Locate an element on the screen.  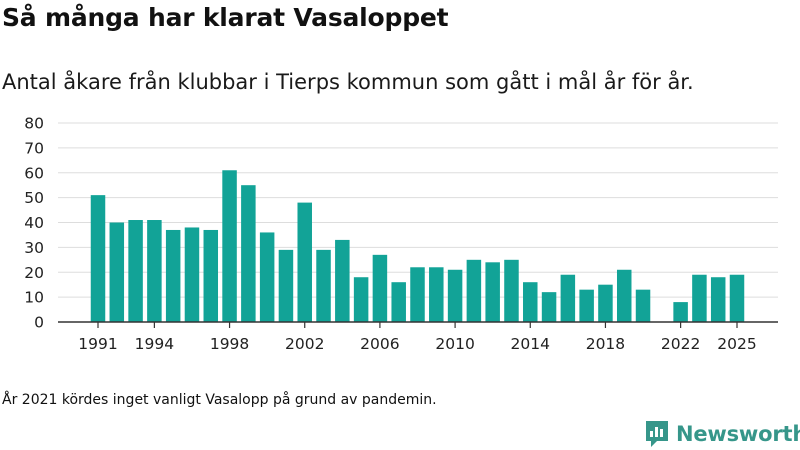
bar-2019 is located at coordinates (624, 295).